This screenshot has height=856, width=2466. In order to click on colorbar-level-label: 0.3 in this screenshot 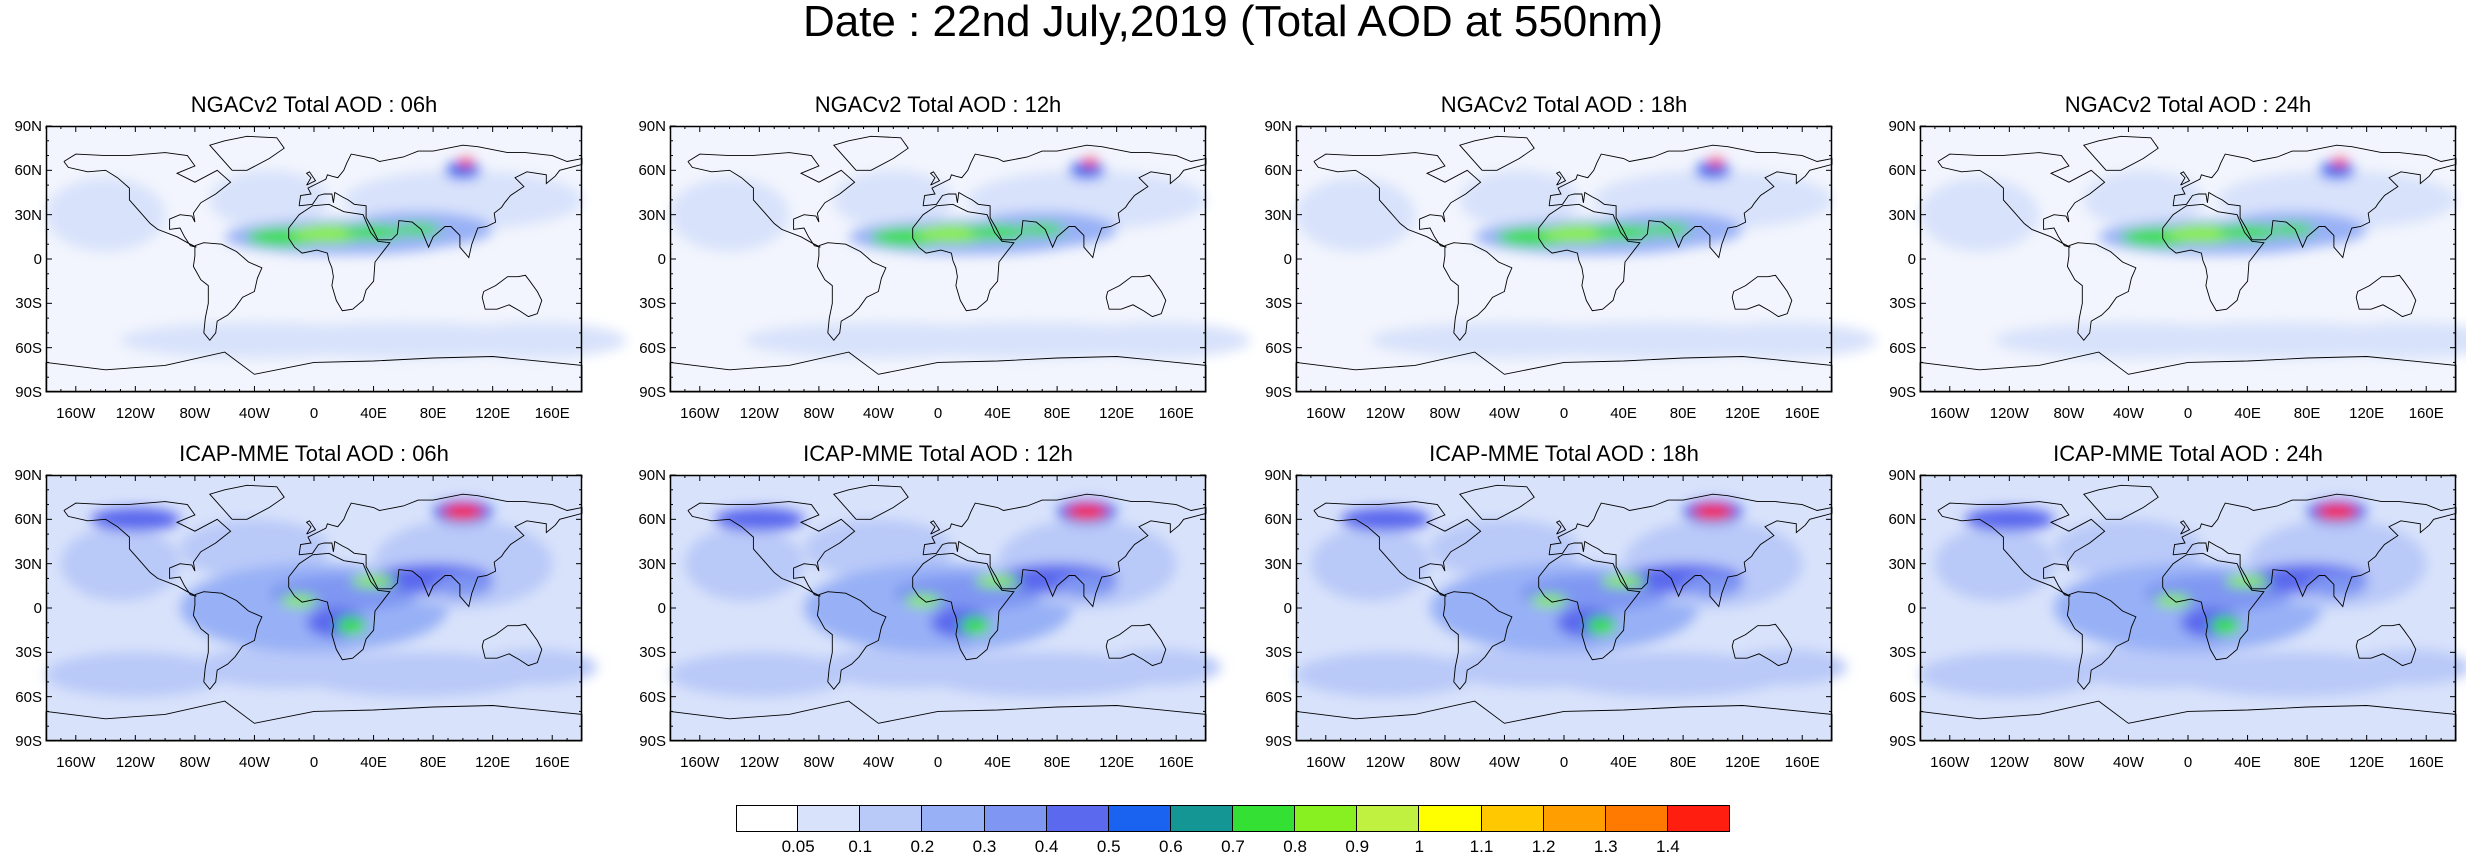, I will do `click(984, 846)`.